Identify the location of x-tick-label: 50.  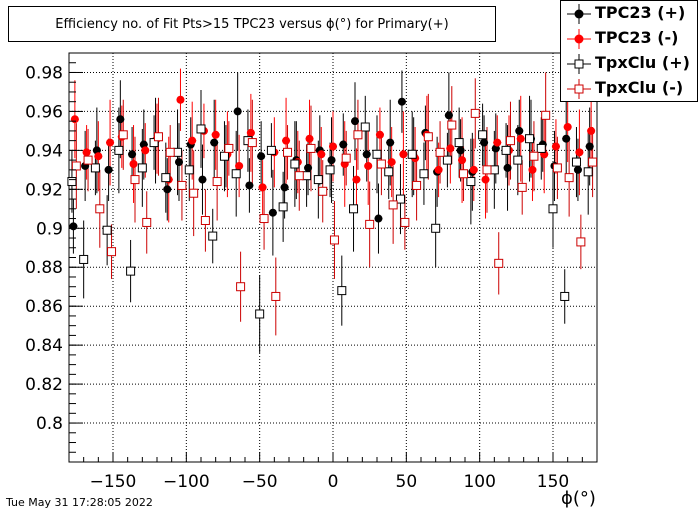
(407, 482).